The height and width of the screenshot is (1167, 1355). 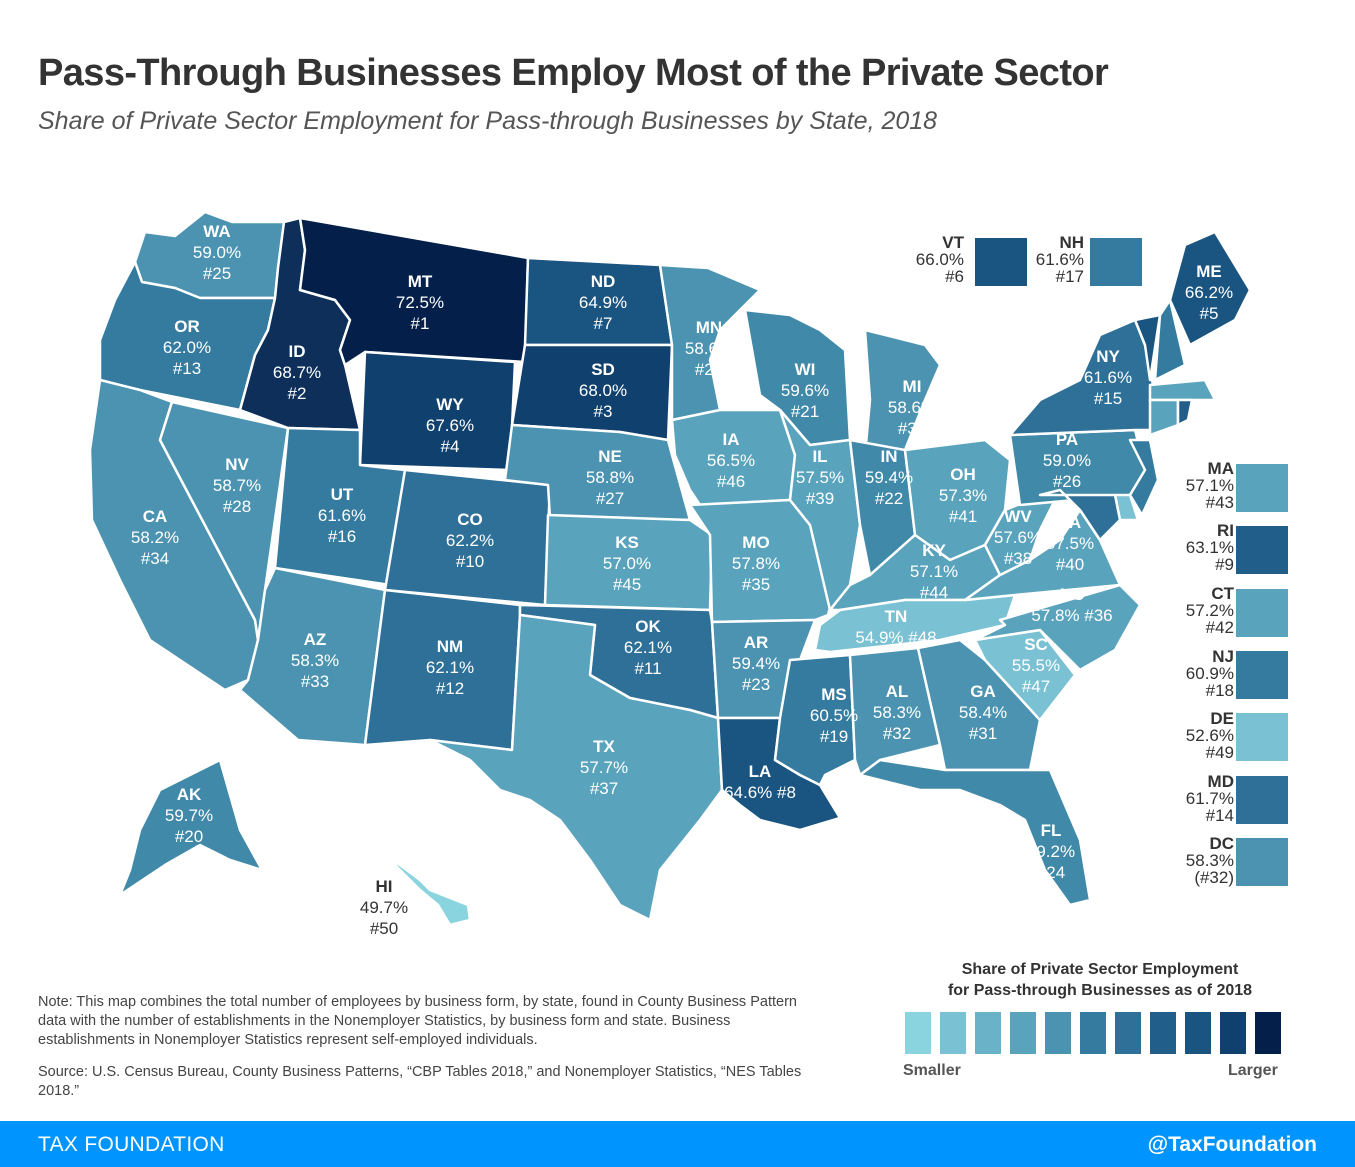 What do you see at coordinates (604, 767) in the screenshot?
I see `state-label-share: 57.7%` at bounding box center [604, 767].